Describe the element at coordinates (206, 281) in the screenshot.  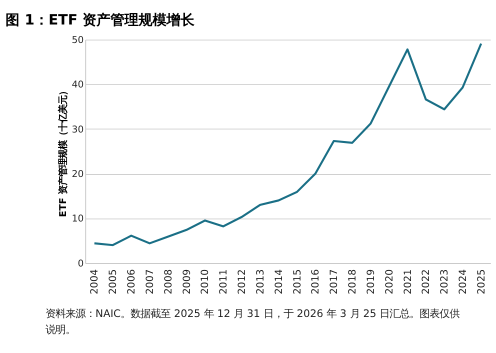
I see `x-tick-label: 2010` at that location.